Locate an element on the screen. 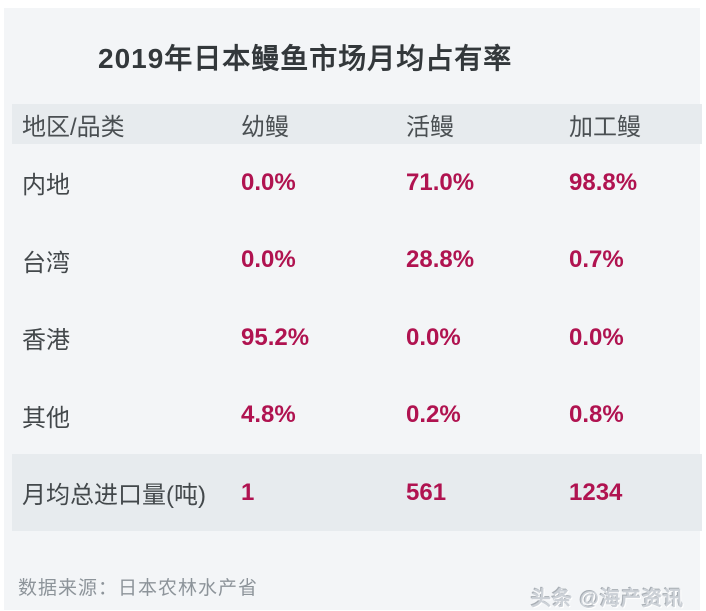 This screenshot has width=706, height=611. table-header-row: 地区/品类 幼鳗 活鳗 加工鳗 is located at coordinates (357, 124).